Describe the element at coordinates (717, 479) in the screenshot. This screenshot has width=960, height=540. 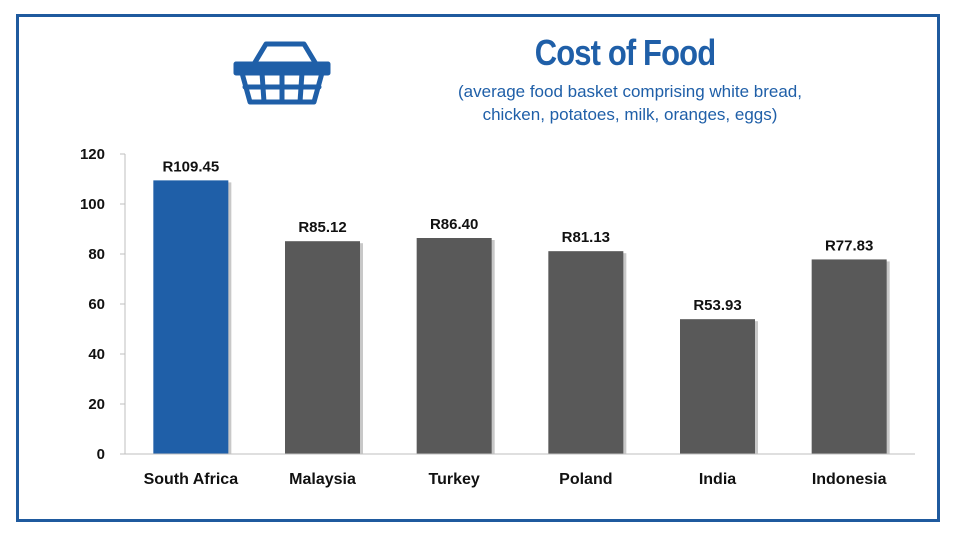
I see `x-category-label: India` at that location.